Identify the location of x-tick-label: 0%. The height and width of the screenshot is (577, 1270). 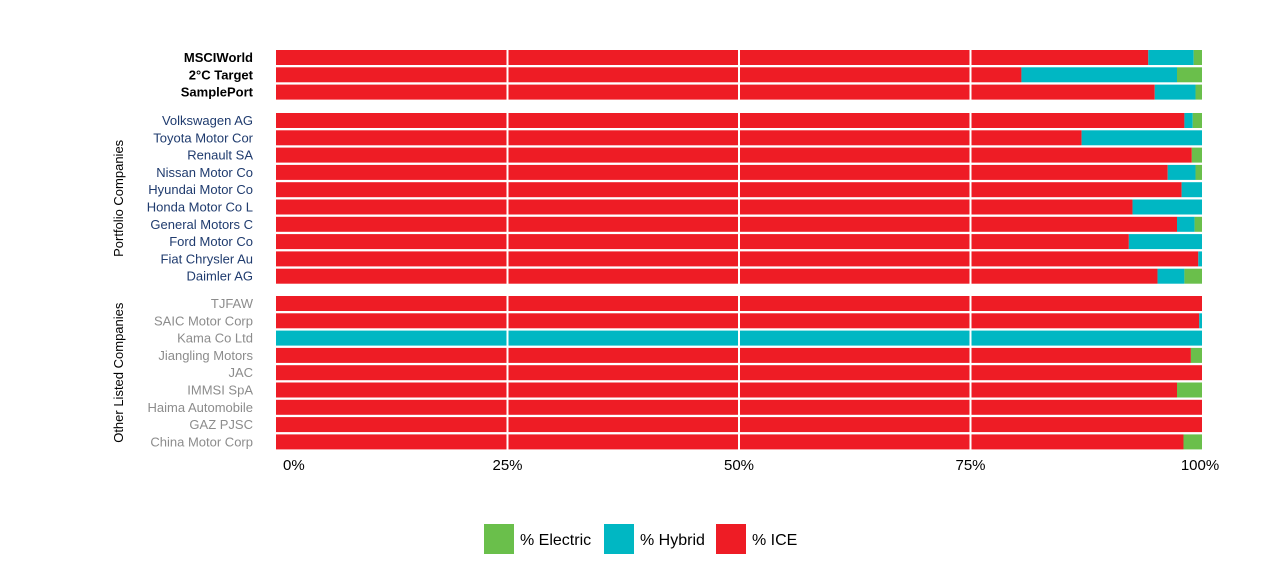
(294, 465).